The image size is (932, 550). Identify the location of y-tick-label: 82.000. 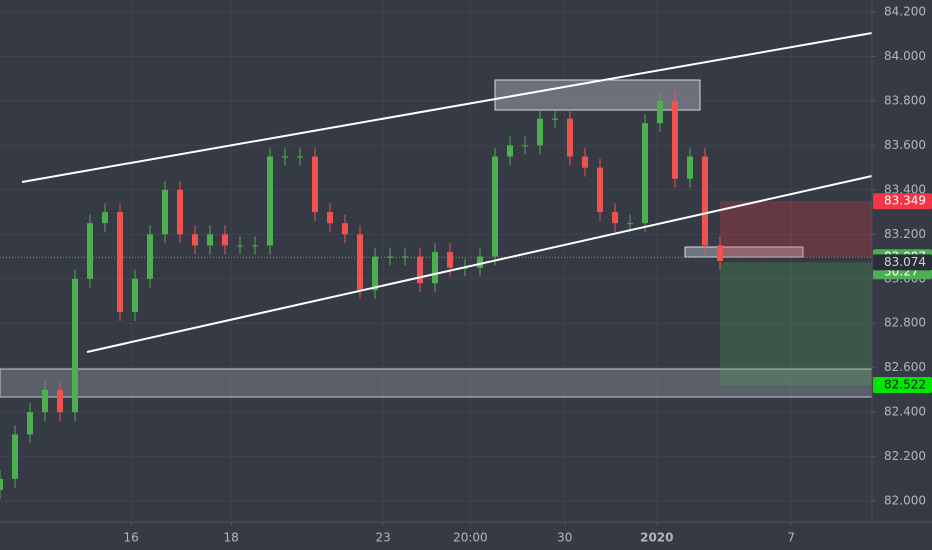
(905, 501).